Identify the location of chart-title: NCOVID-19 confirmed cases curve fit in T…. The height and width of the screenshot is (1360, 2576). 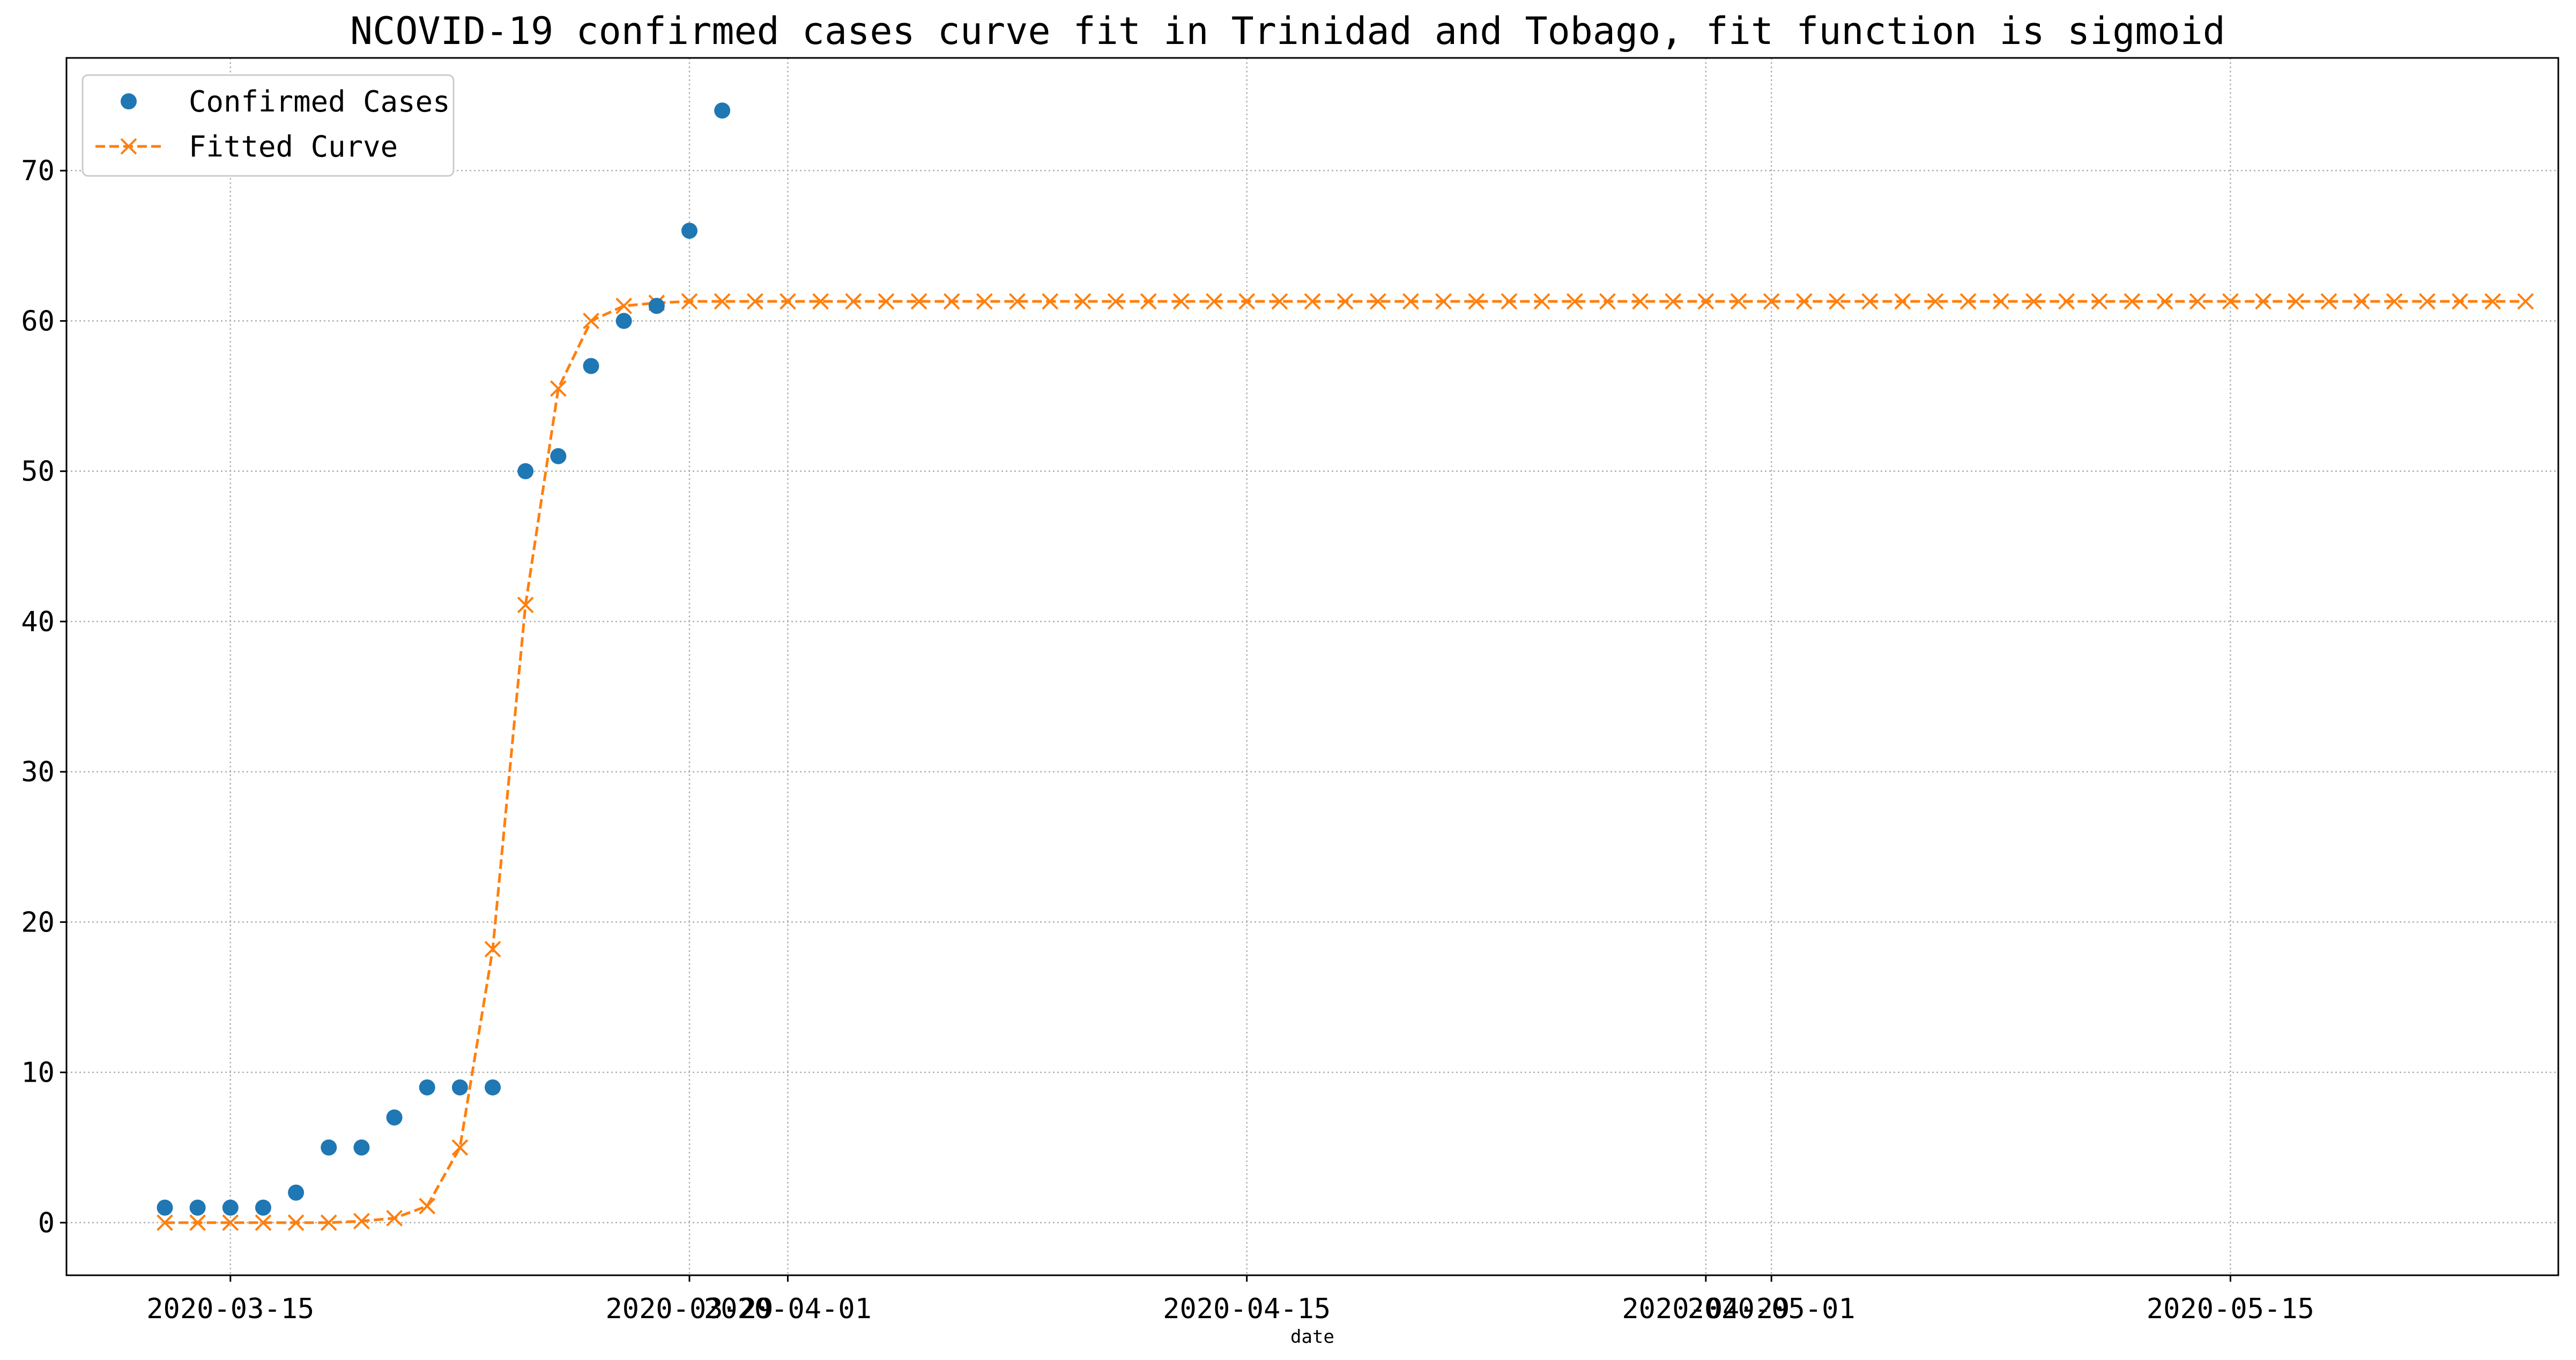
(1287, 31).